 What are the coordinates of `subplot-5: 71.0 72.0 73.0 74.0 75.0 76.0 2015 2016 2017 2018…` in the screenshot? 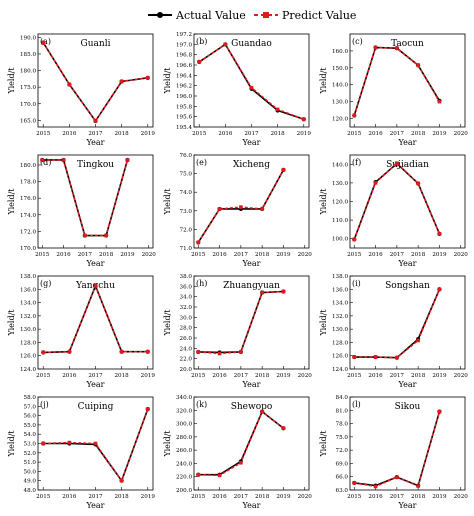 It's located at (237, 210).